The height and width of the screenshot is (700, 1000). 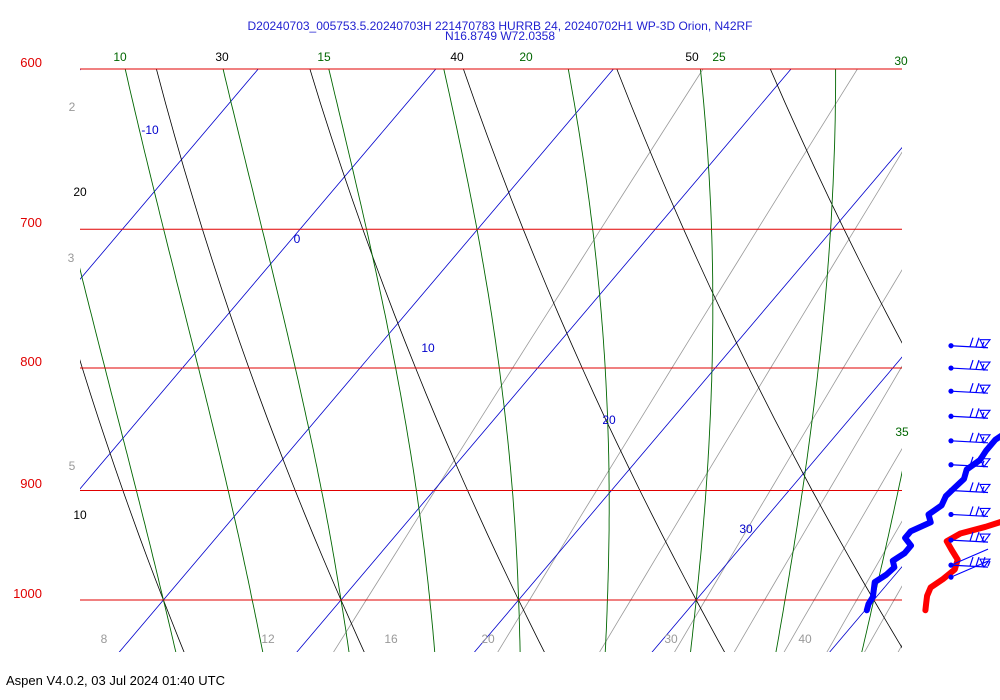 What do you see at coordinates (719, 57) in the screenshot?
I see `moist-adiabat-label: 25` at bounding box center [719, 57].